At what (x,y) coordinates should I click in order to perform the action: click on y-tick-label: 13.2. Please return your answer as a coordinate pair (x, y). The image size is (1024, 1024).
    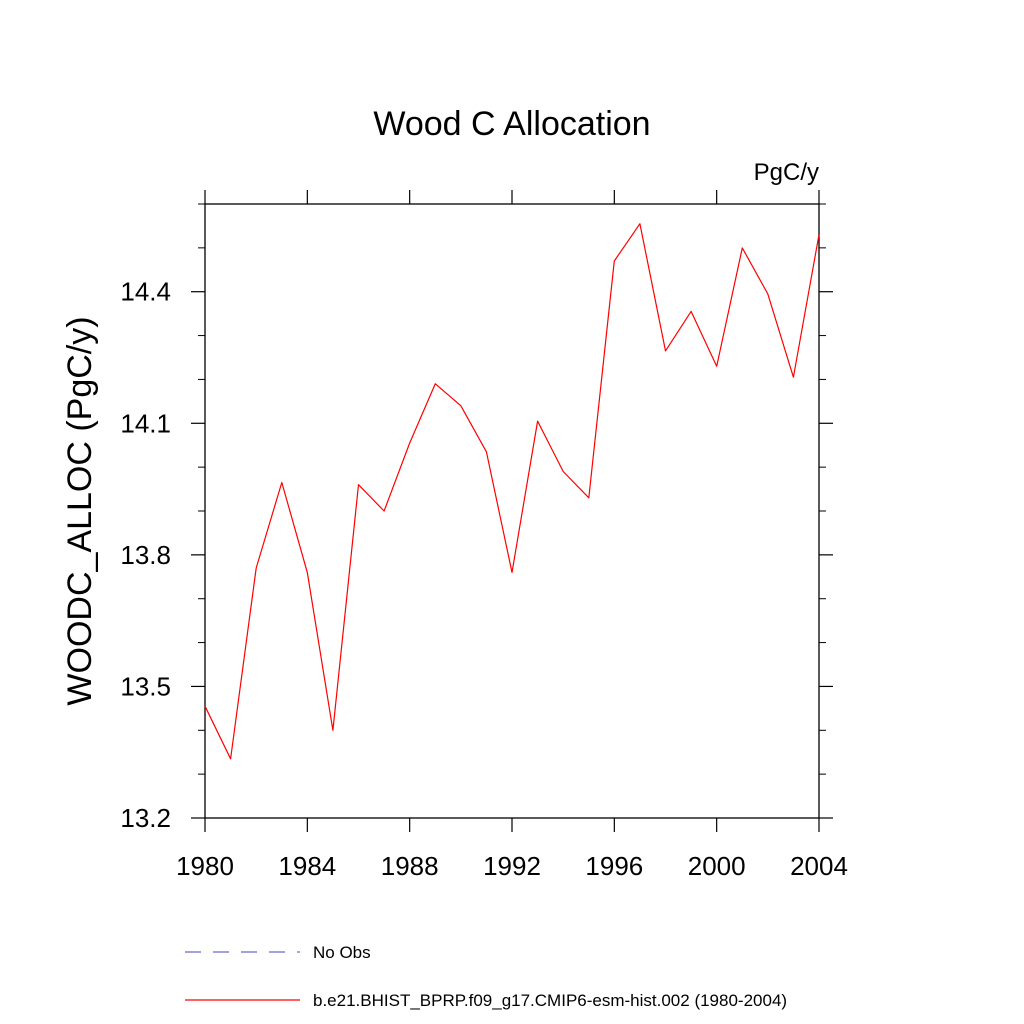
    Looking at the image, I should click on (145, 818).